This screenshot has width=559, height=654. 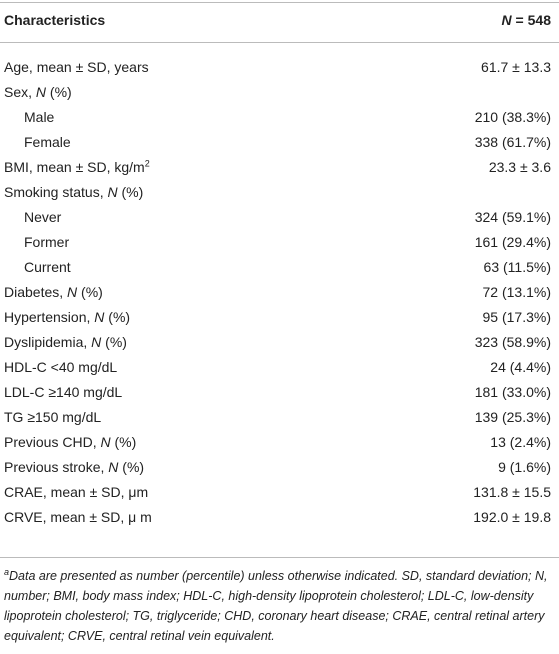 What do you see at coordinates (279, 167) in the screenshot?
I see `table-row: BMI, mean ± SD, kg/m2 23.3 ± 3.6` at bounding box center [279, 167].